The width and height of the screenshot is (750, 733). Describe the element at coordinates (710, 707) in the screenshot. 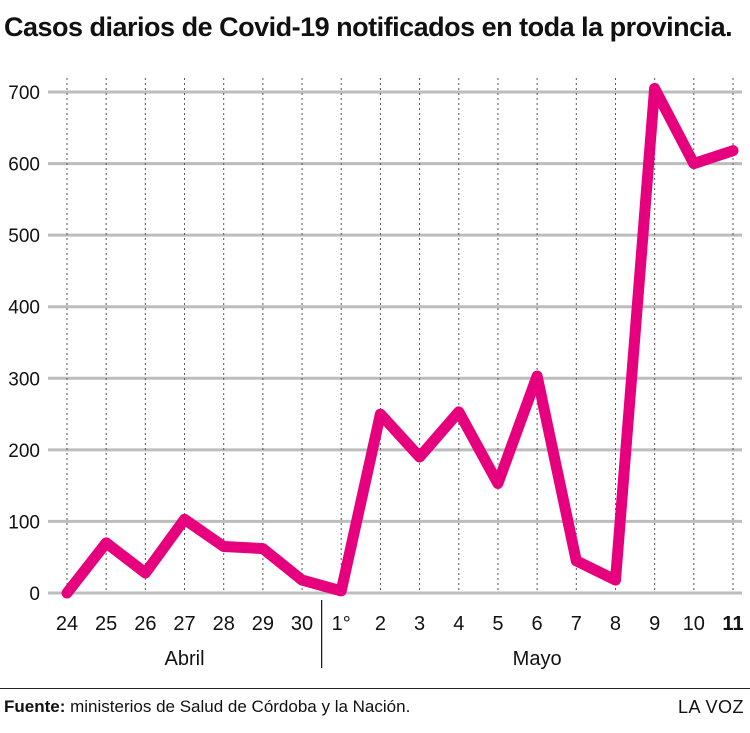

I see `brand-logo: LA VOZ` at that location.